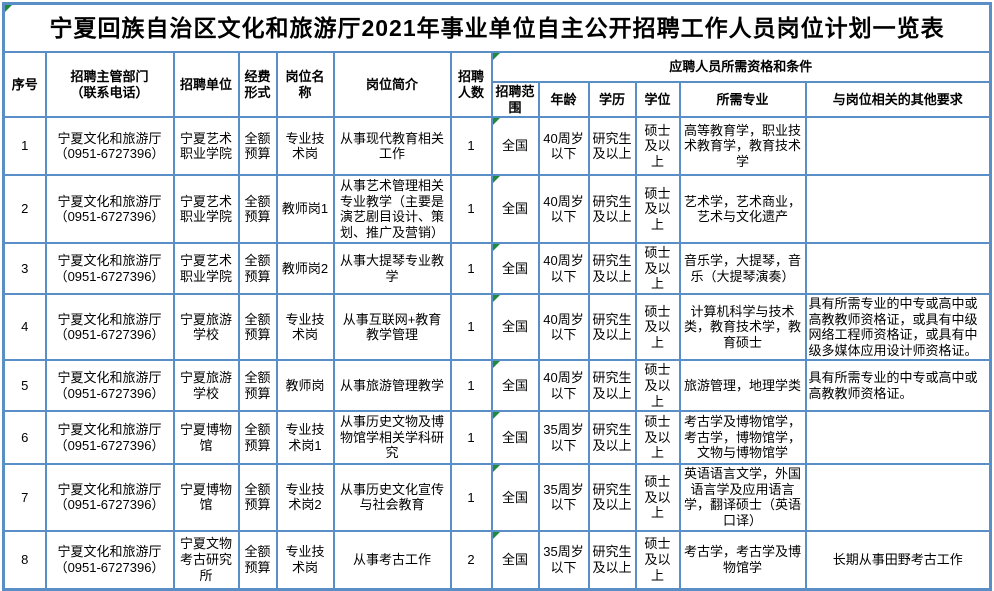 The image size is (994, 591). Describe the element at coordinates (392, 84) in the screenshot. I see `header-post-desc: 岗位简介` at that location.